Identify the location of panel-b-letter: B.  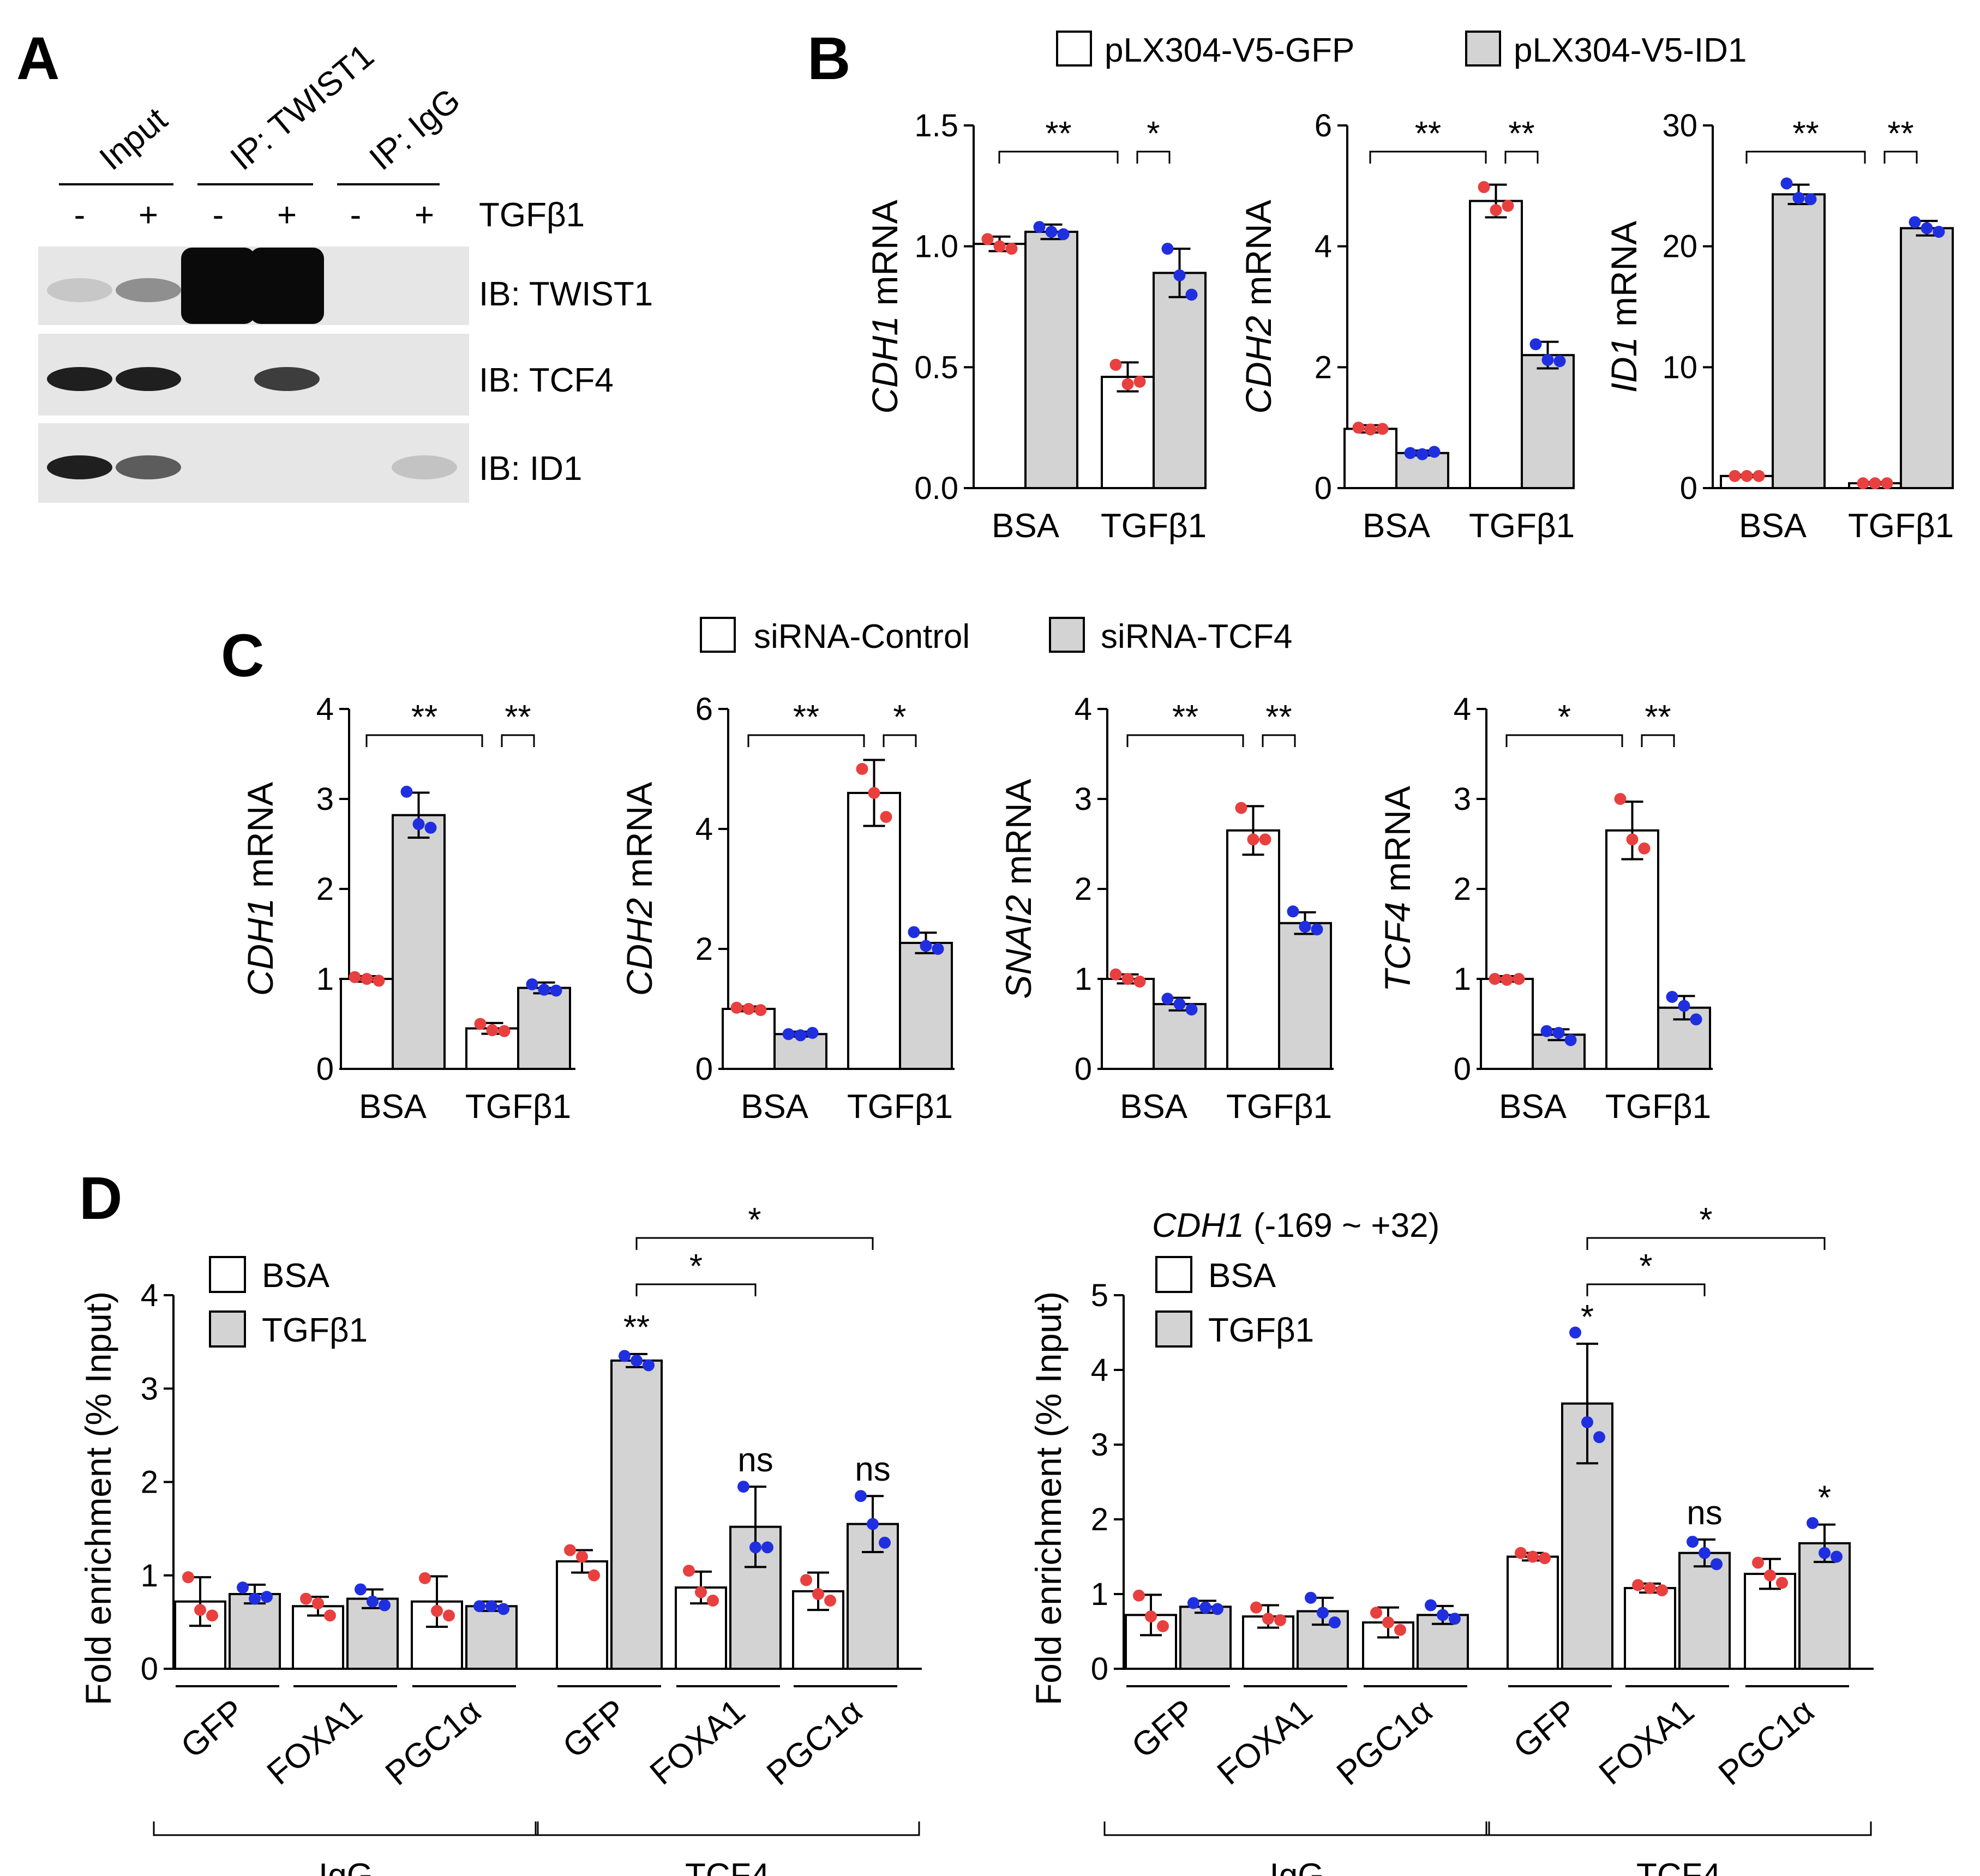
(828, 58).